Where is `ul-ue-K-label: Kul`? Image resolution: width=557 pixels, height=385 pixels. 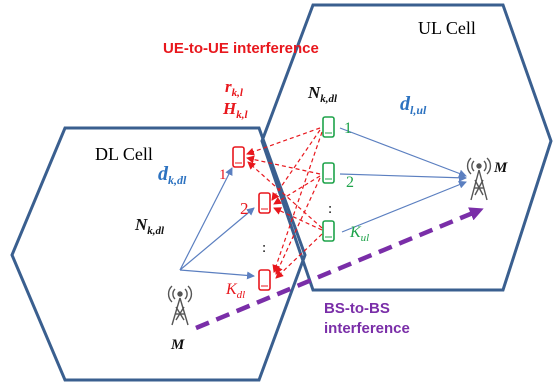 ul-ue-K-label: Kul is located at coordinates (359, 234).